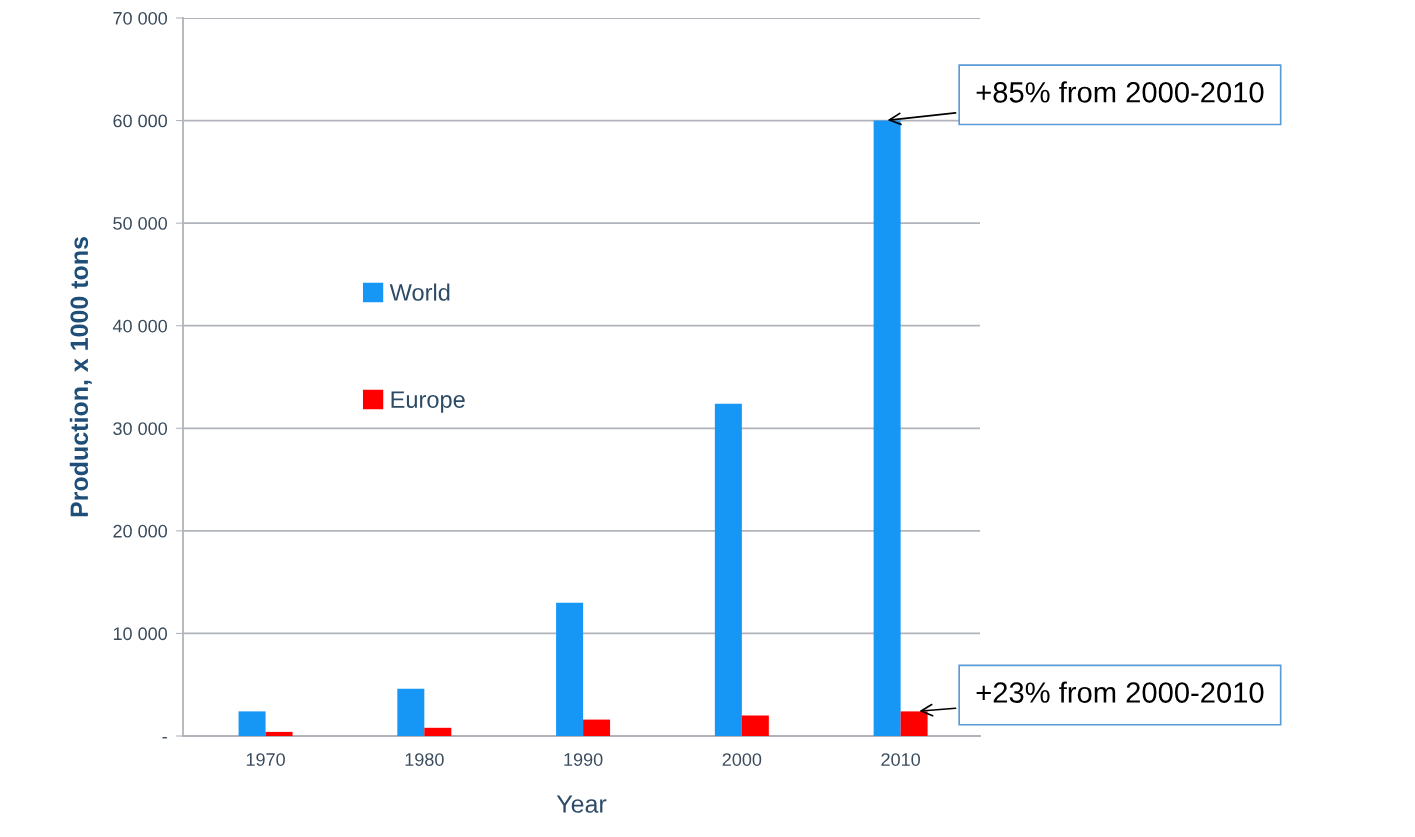 The width and height of the screenshot is (1415, 837). What do you see at coordinates (140, 634) in the screenshot?
I see `y-tick-label: 10 000` at bounding box center [140, 634].